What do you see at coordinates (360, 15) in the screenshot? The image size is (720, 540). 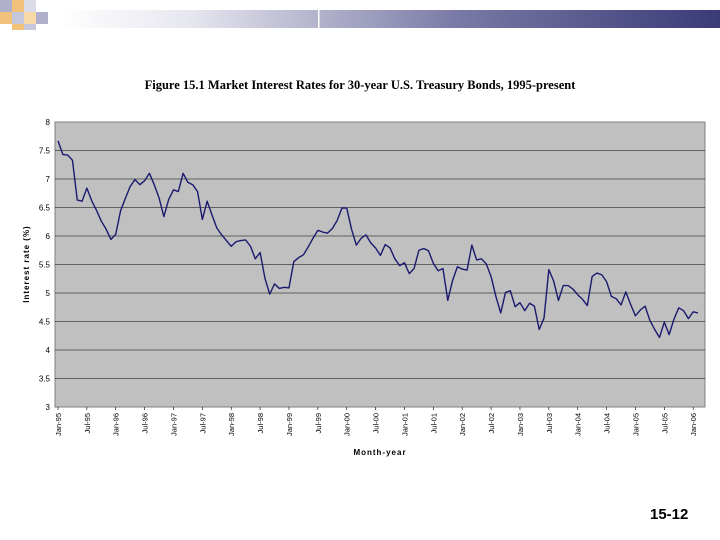 I see `slide-header-bar` at bounding box center [360, 15].